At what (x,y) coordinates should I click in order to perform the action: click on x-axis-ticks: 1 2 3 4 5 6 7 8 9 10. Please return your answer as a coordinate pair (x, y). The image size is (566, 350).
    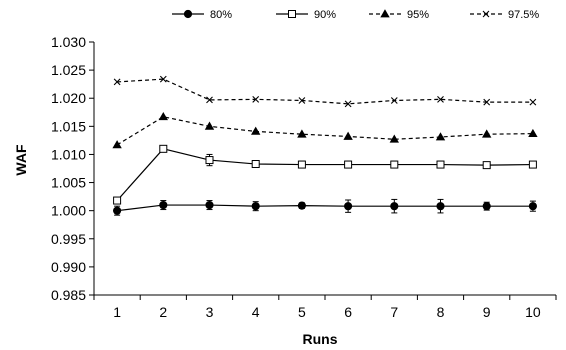
    Looking at the image, I should click on (325, 307).